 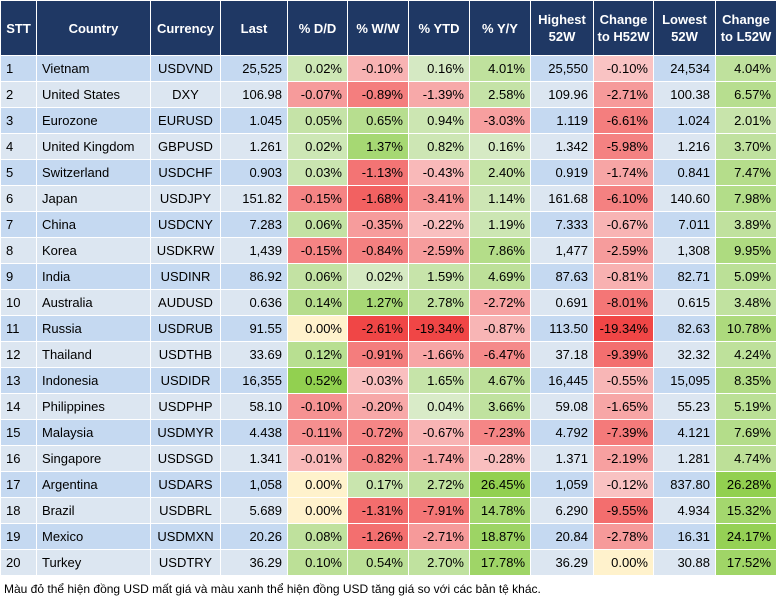 What do you see at coordinates (684, 380) in the screenshot?
I see `value-cell: 15,095` at bounding box center [684, 380].